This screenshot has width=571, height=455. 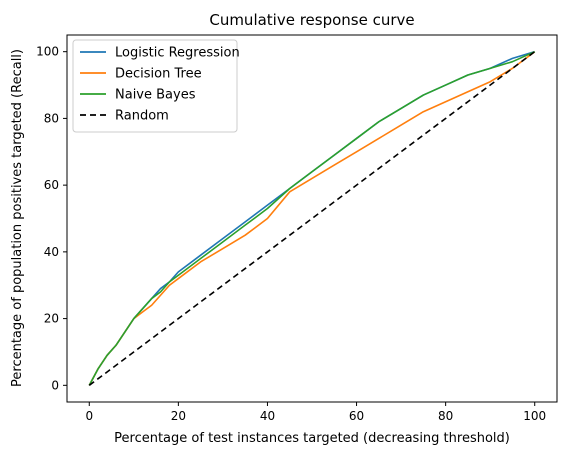 What do you see at coordinates (51, 319) in the screenshot?
I see `y-tick-label: 20` at bounding box center [51, 319].